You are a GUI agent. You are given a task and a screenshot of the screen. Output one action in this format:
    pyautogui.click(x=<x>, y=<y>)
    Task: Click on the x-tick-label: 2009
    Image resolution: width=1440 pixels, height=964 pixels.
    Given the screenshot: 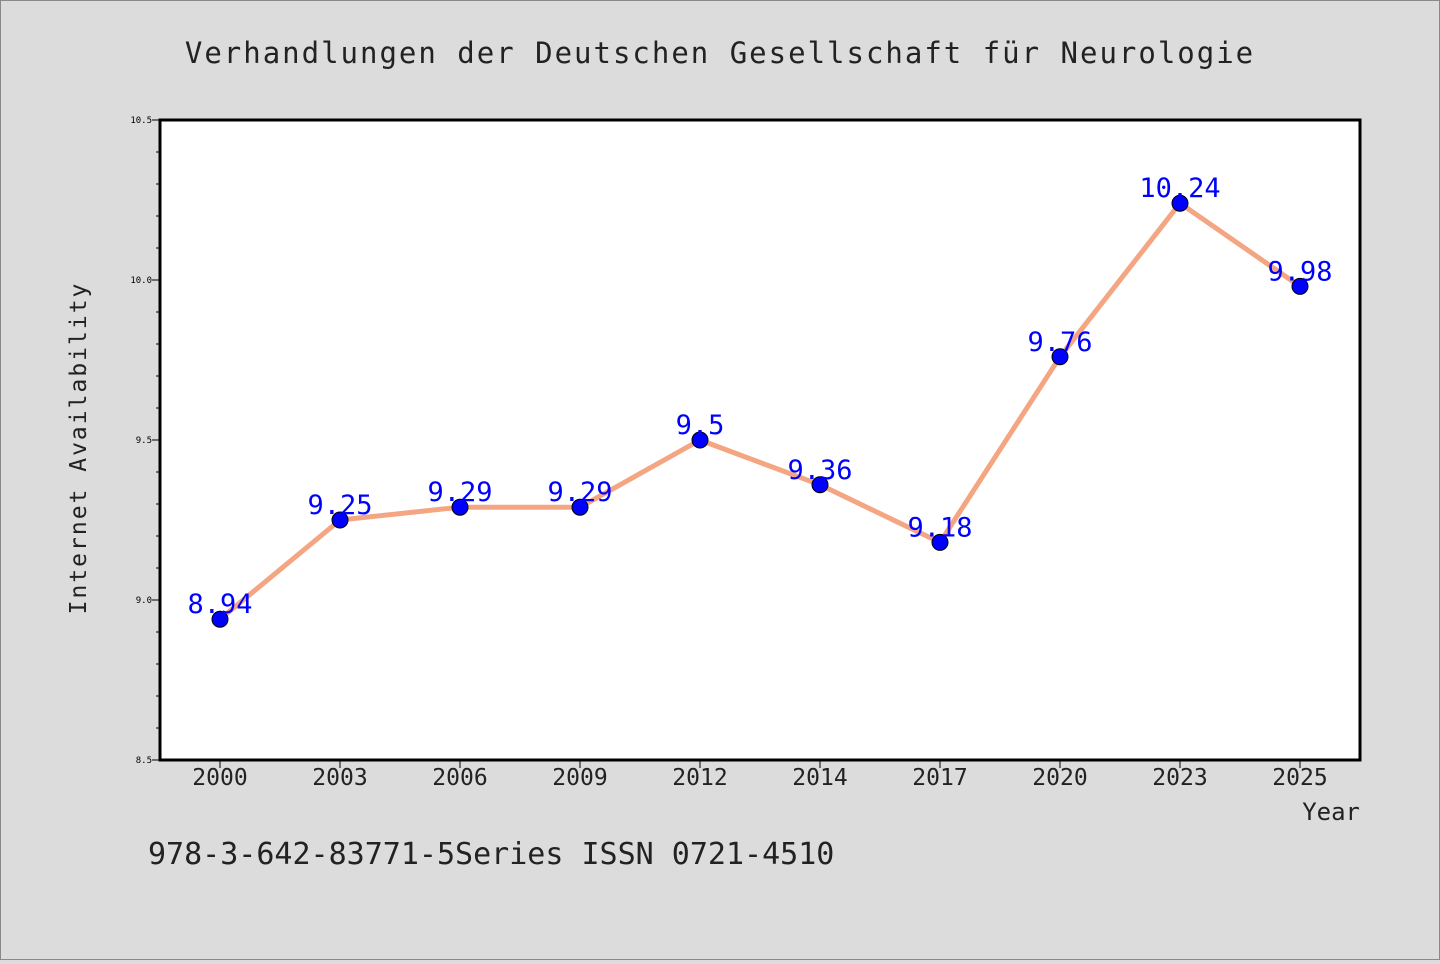 What is the action you would take?
    pyautogui.click(x=579, y=778)
    